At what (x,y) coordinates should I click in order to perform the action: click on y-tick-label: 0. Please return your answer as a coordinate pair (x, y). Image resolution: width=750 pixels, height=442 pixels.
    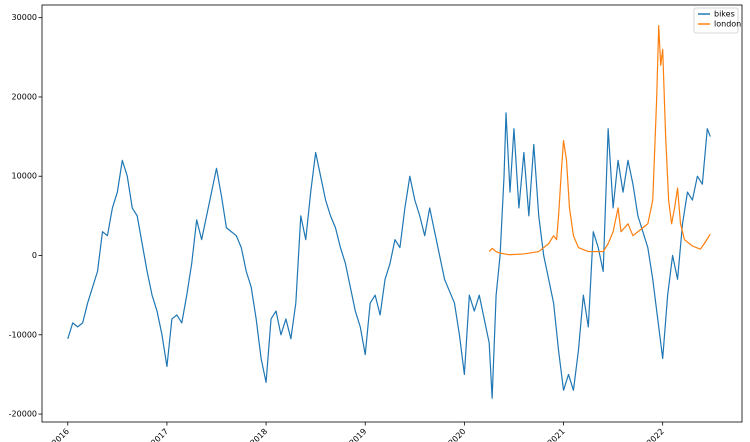
    Looking at the image, I should click on (34, 255).